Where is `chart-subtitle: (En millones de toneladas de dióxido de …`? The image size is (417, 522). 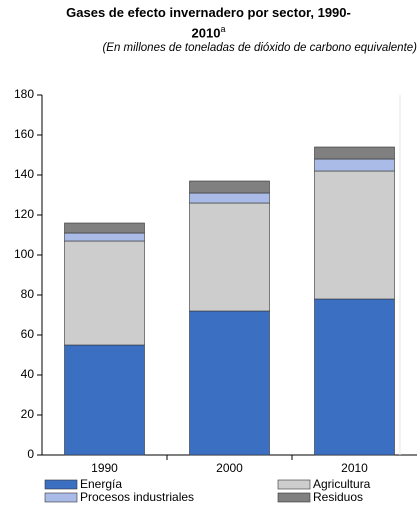
chart-subtitle: (En millones de toneladas de dióxido de … is located at coordinates (259, 48).